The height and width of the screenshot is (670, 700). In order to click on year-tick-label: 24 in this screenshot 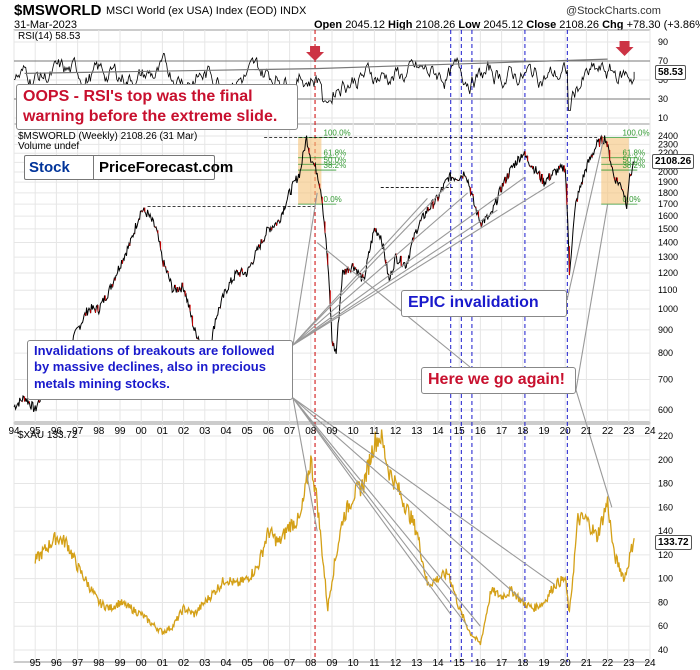, I will do `click(650, 431)`.